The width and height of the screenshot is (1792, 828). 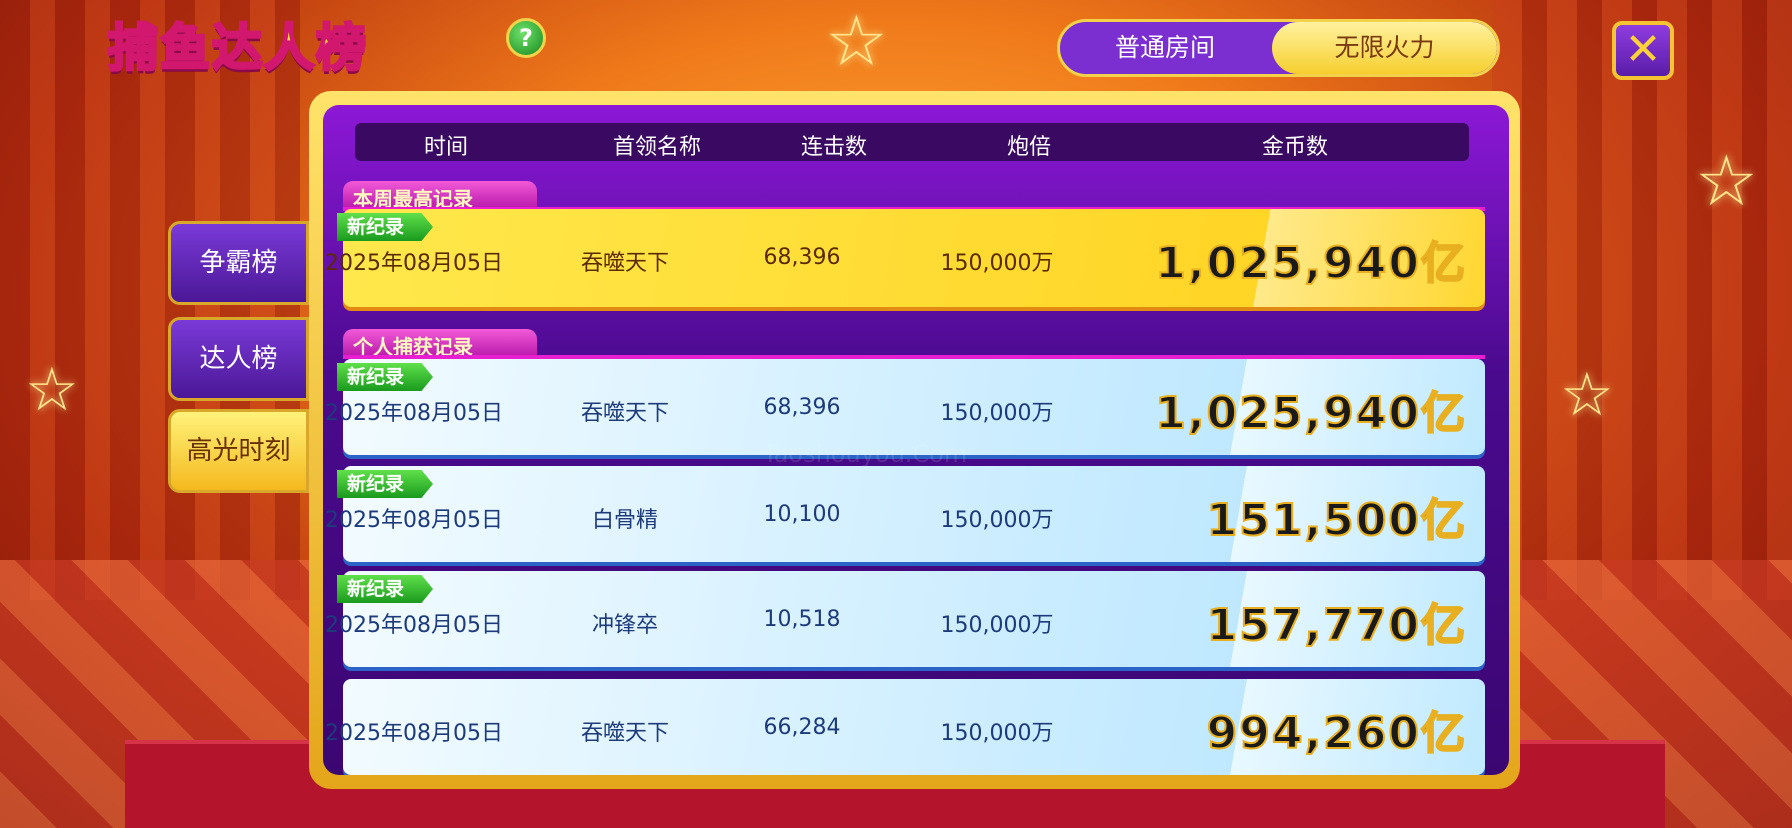 What do you see at coordinates (526, 38) in the screenshot?
I see `help-icon: ?` at bounding box center [526, 38].